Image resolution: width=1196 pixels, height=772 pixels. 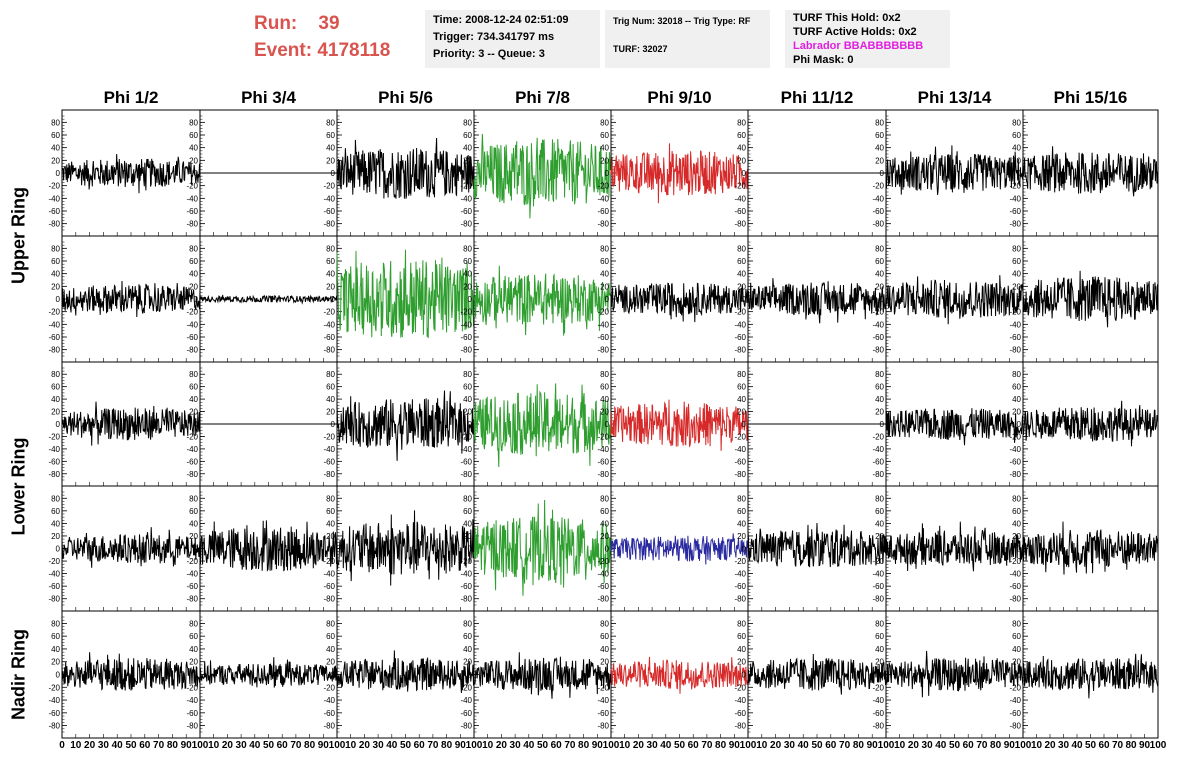 What do you see at coordinates (322, 50) in the screenshot?
I see `event-line: Event: 4178118` at bounding box center [322, 50].